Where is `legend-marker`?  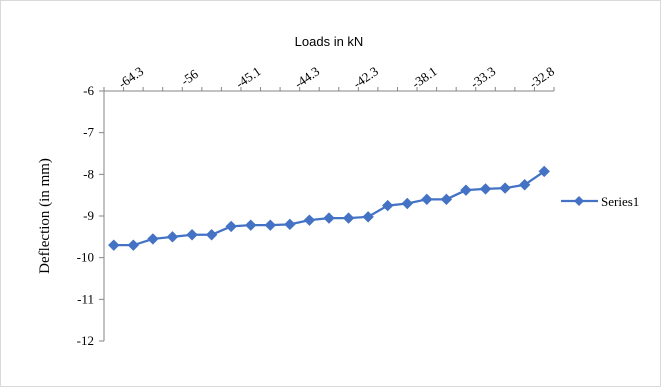
legend-marker is located at coordinates (579, 201).